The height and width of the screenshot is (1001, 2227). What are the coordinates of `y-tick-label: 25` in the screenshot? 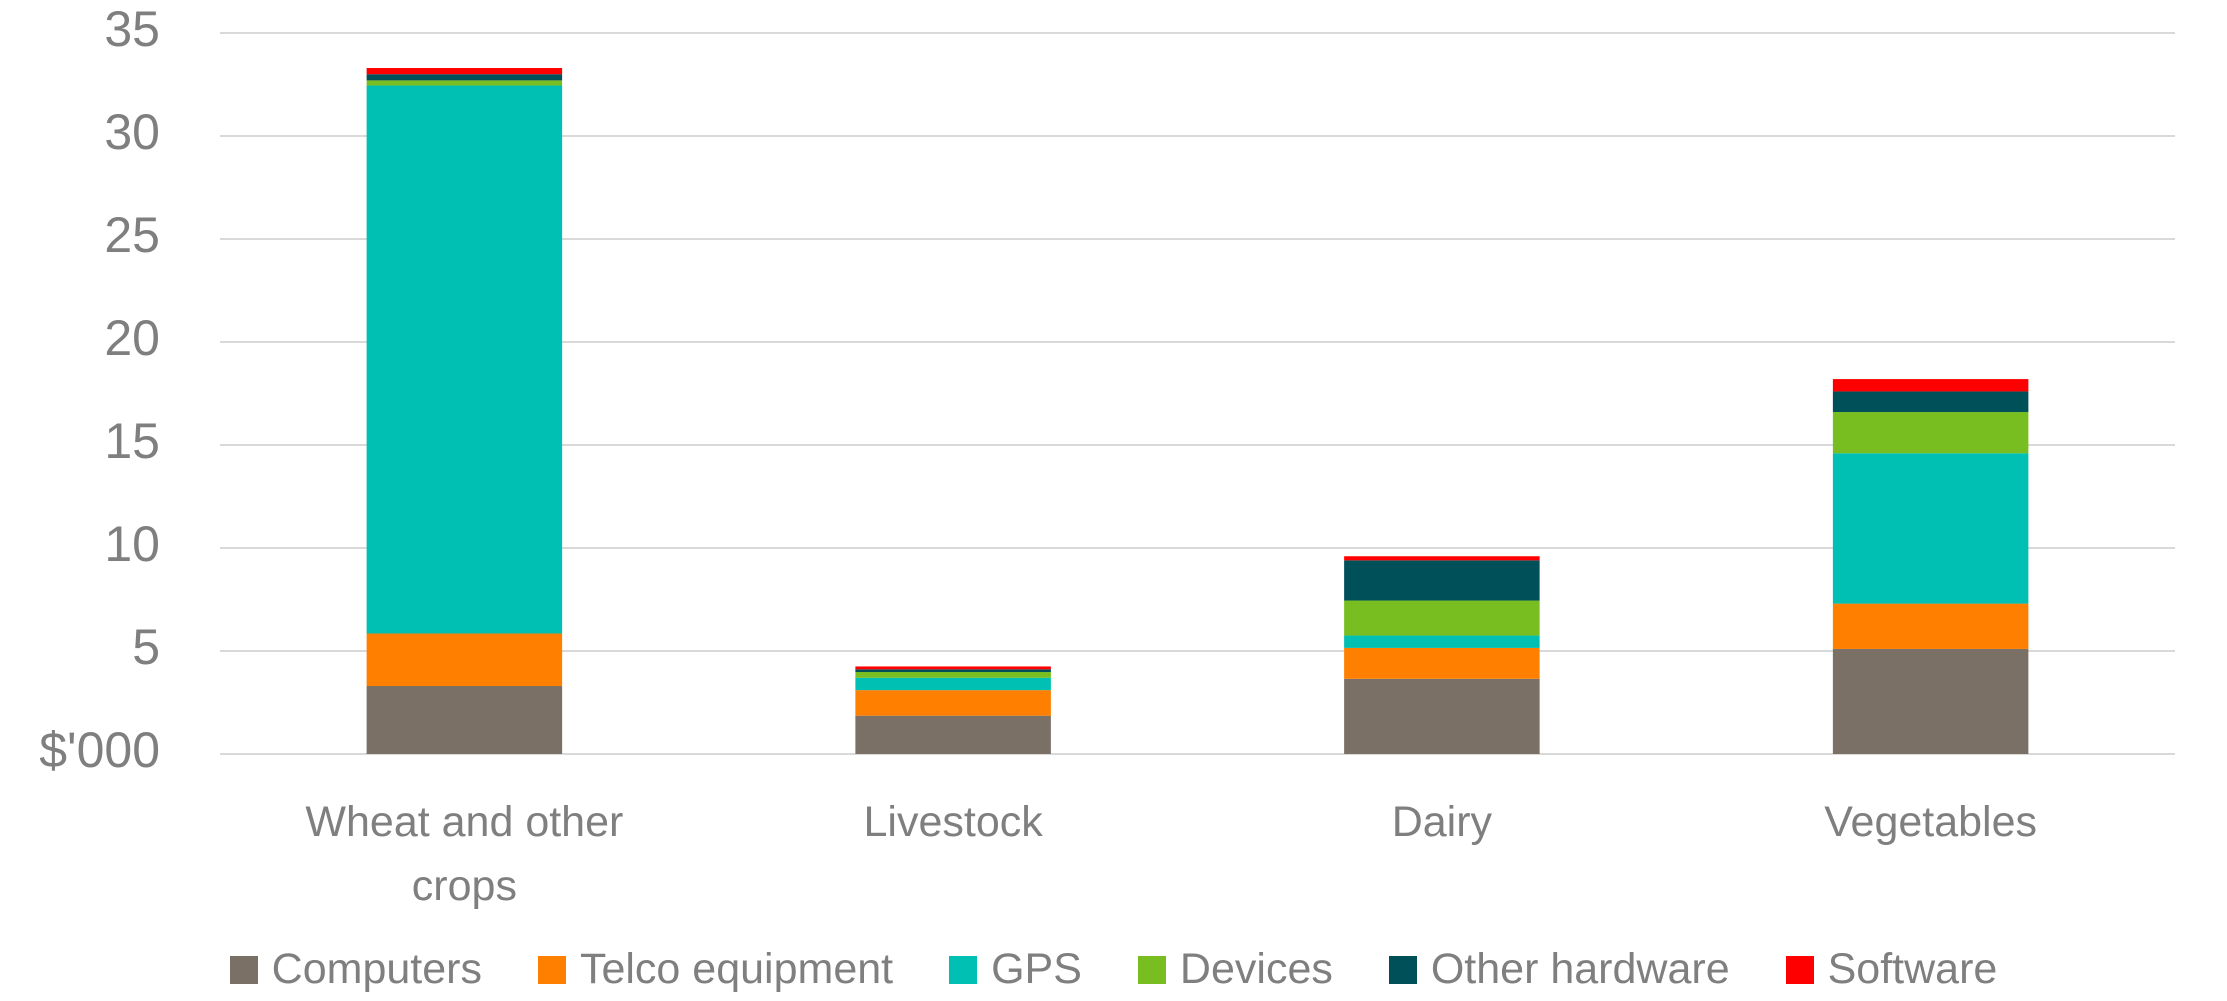 It's located at (132, 235).